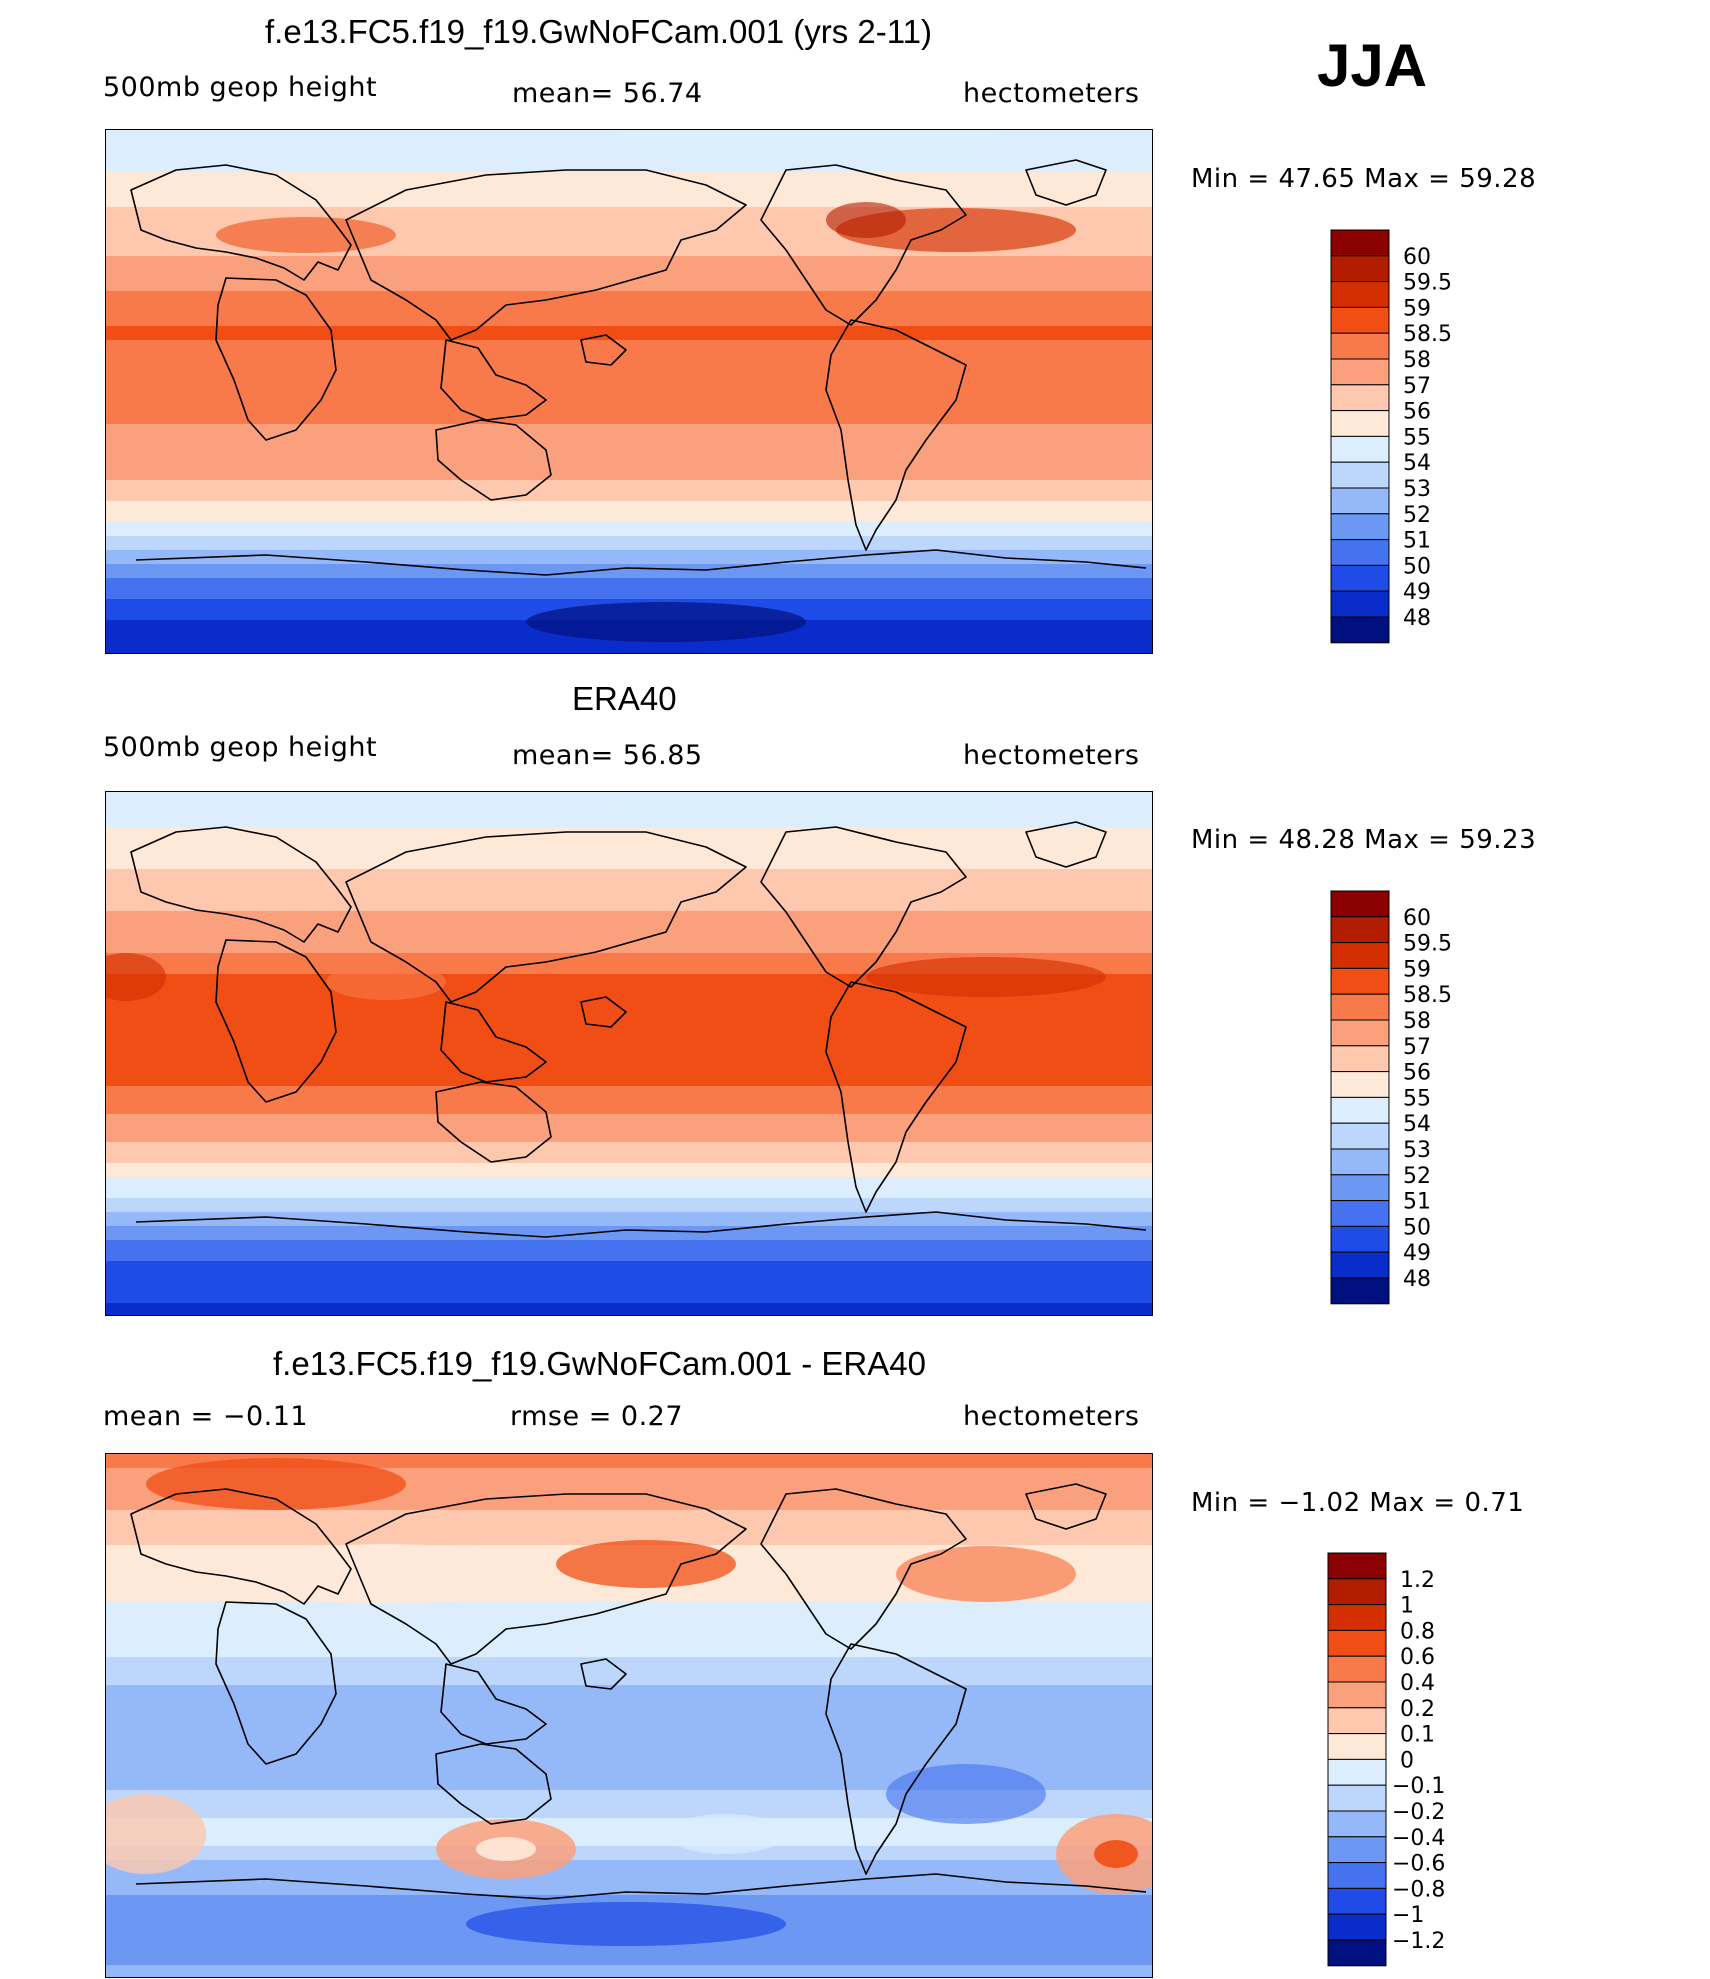 This screenshot has height=1979, width=1710. What do you see at coordinates (1417, 969) in the screenshot?
I see `colorbar-tick-label: 59` at bounding box center [1417, 969].